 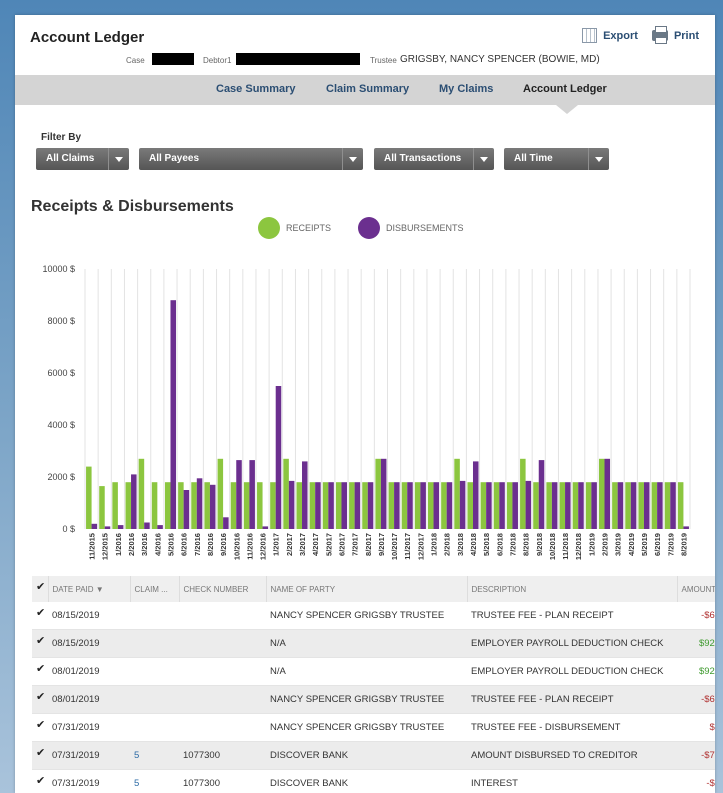 I want to click on cell-description: TRUSTEE FEE - PLAN RECEIPT, so click(x=572, y=616).